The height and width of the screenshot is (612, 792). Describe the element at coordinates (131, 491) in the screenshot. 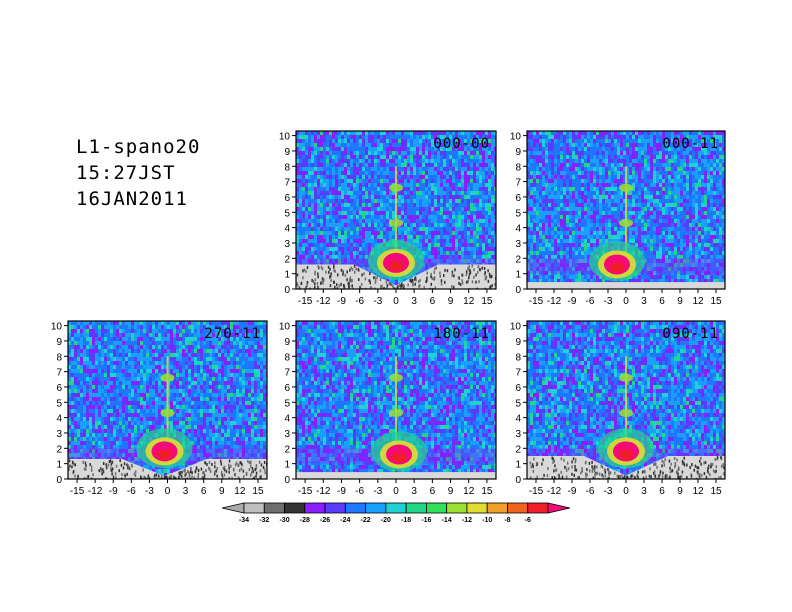

I see `x-tick-label: -6` at that location.